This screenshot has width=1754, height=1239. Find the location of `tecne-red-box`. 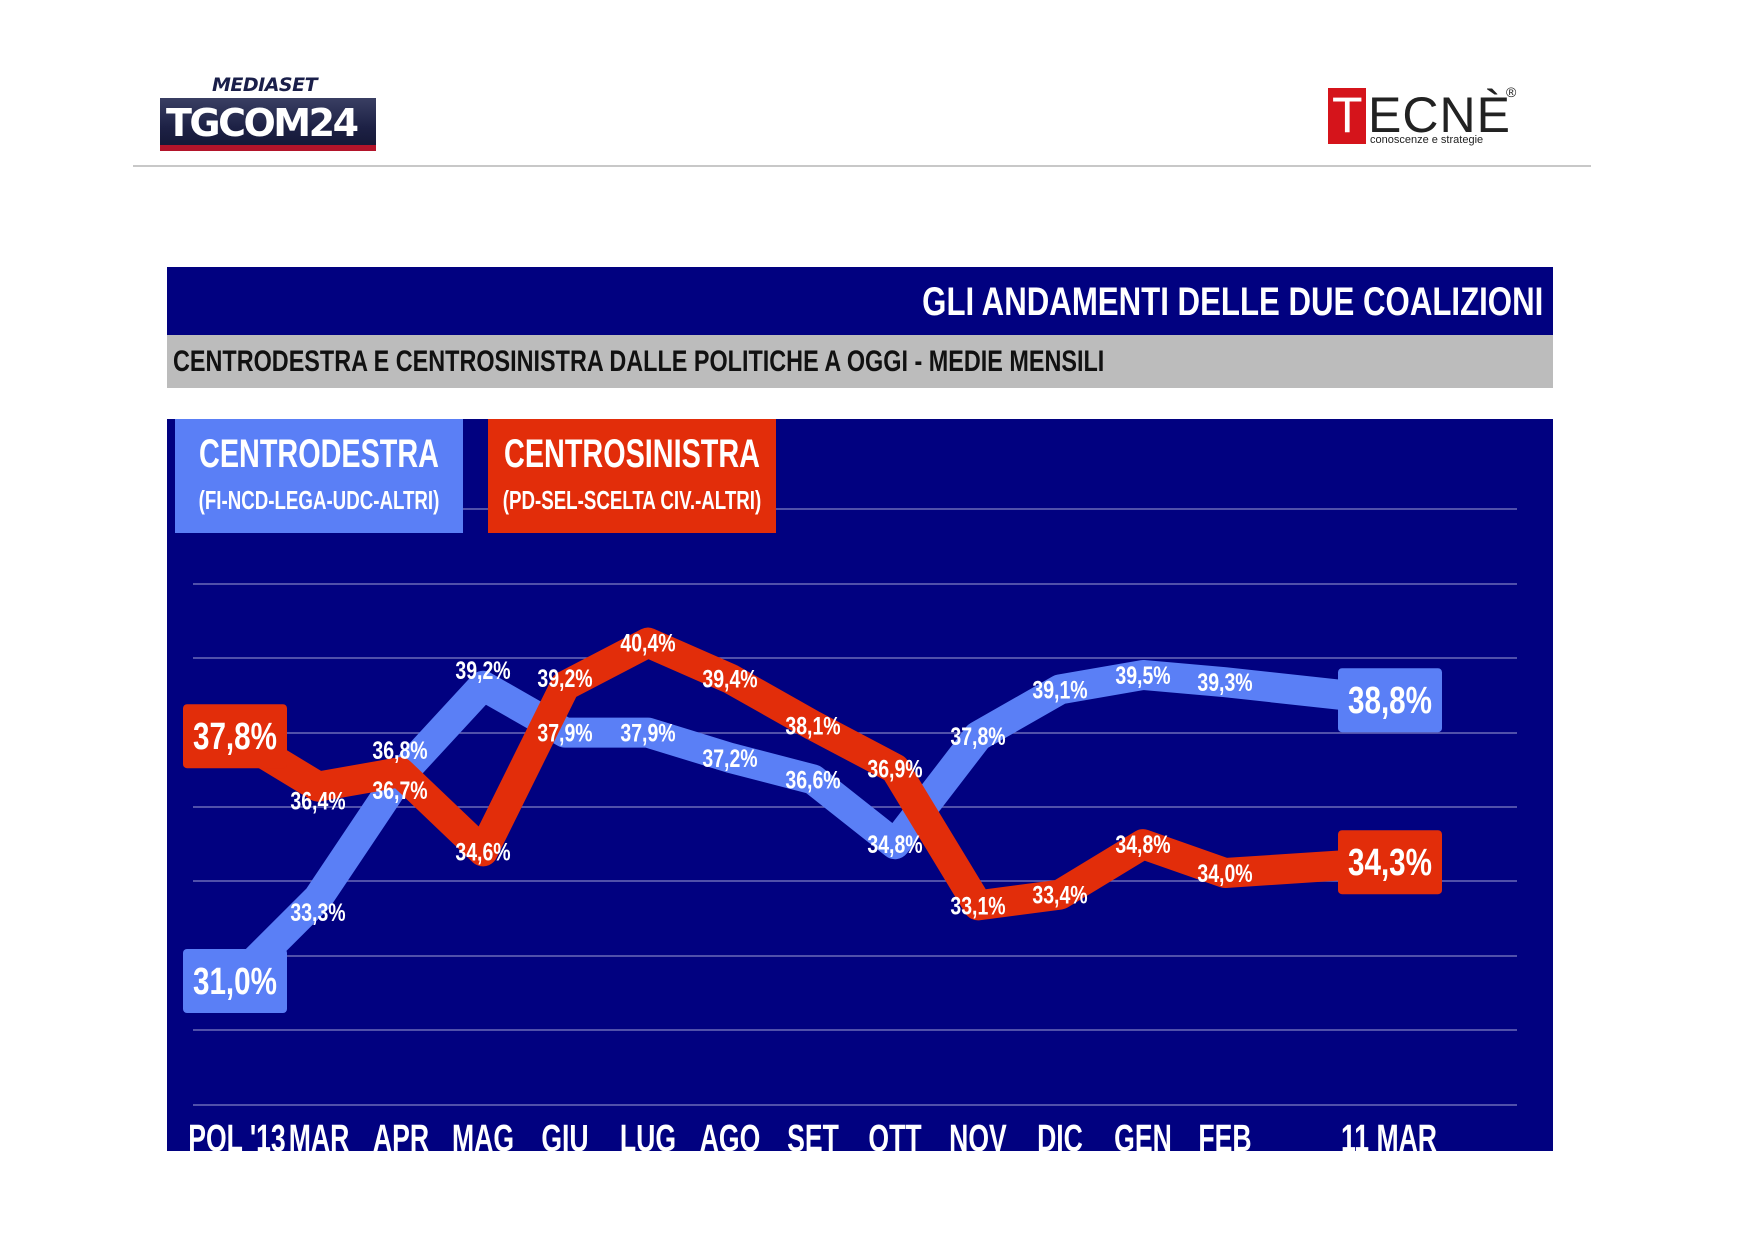

tecne-red-box is located at coordinates (1347, 116).